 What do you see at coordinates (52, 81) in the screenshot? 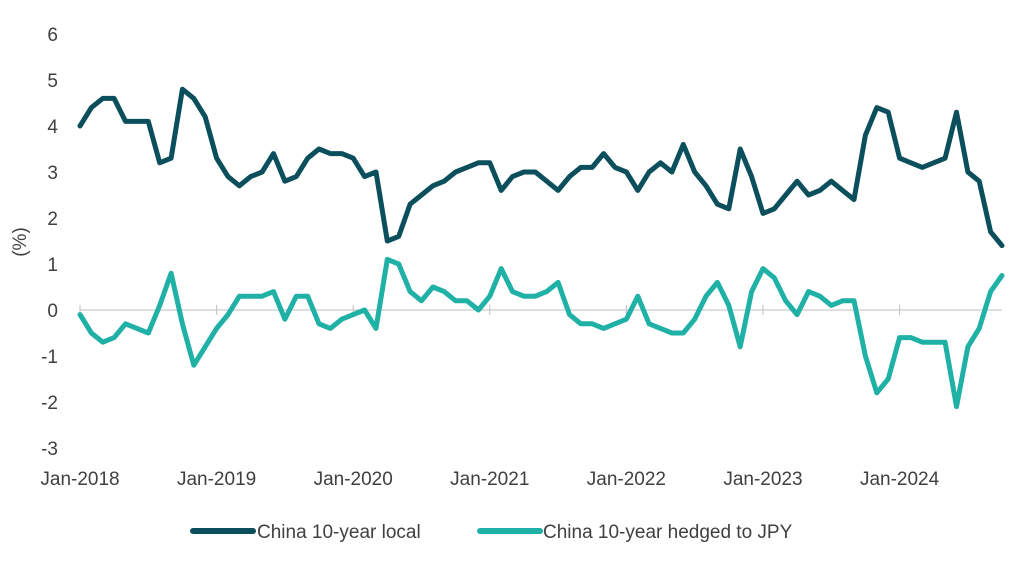
I see `y-tick-label: 5` at bounding box center [52, 81].